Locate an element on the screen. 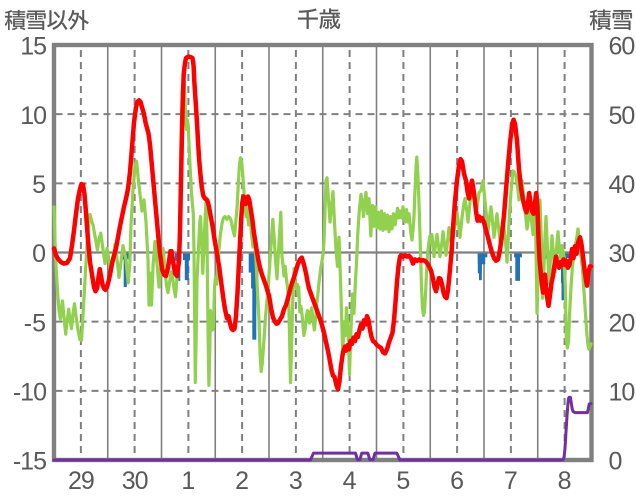 This screenshot has height=501, width=636. svg-text: 7 is located at coordinates (511, 481).